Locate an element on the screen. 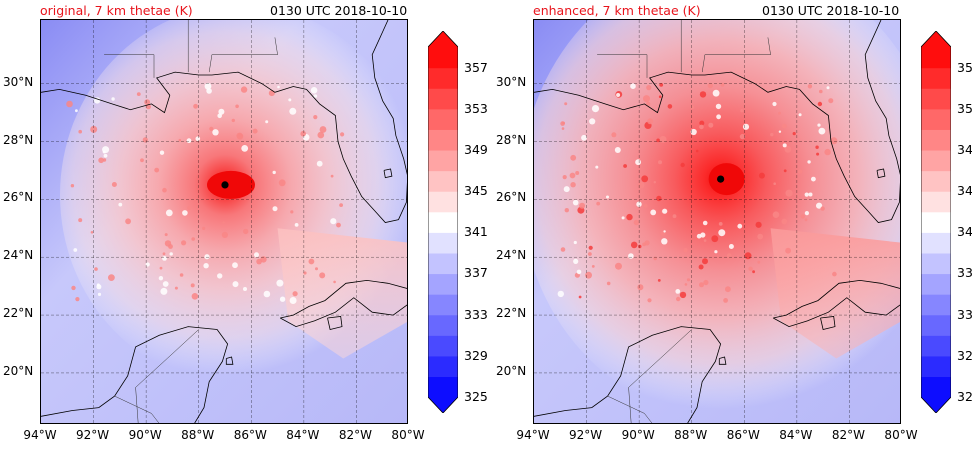  storm-center-dot is located at coordinates (721, 179).